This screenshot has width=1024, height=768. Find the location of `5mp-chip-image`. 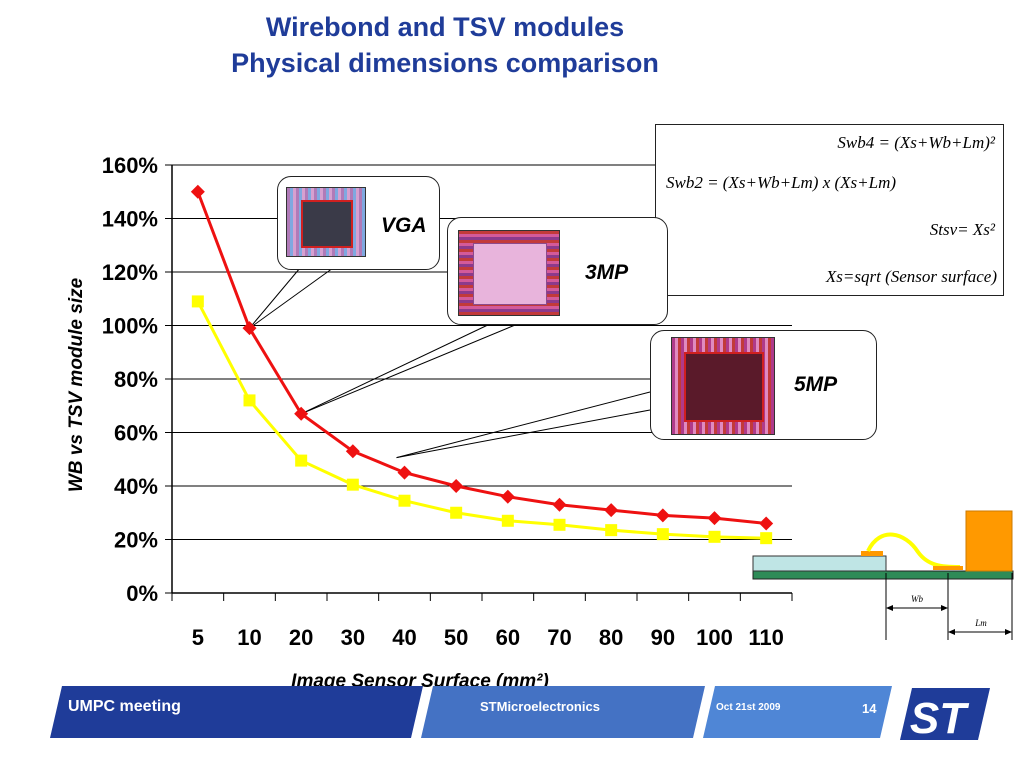

5mp-chip-image is located at coordinates (723, 386).